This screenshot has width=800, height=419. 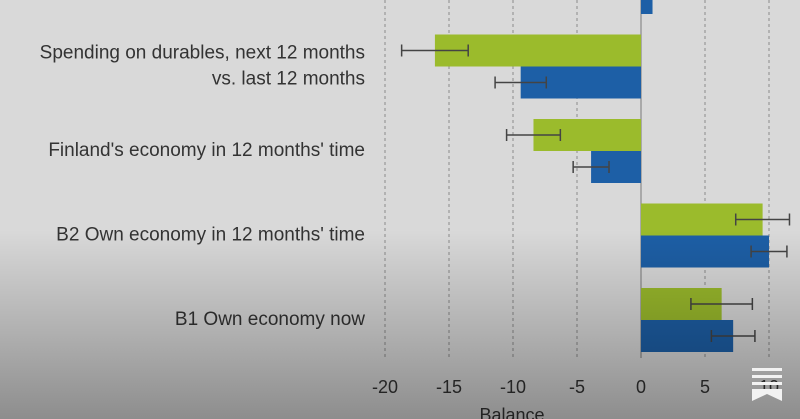 I want to click on x-tick-label: 0, so click(x=641, y=387).